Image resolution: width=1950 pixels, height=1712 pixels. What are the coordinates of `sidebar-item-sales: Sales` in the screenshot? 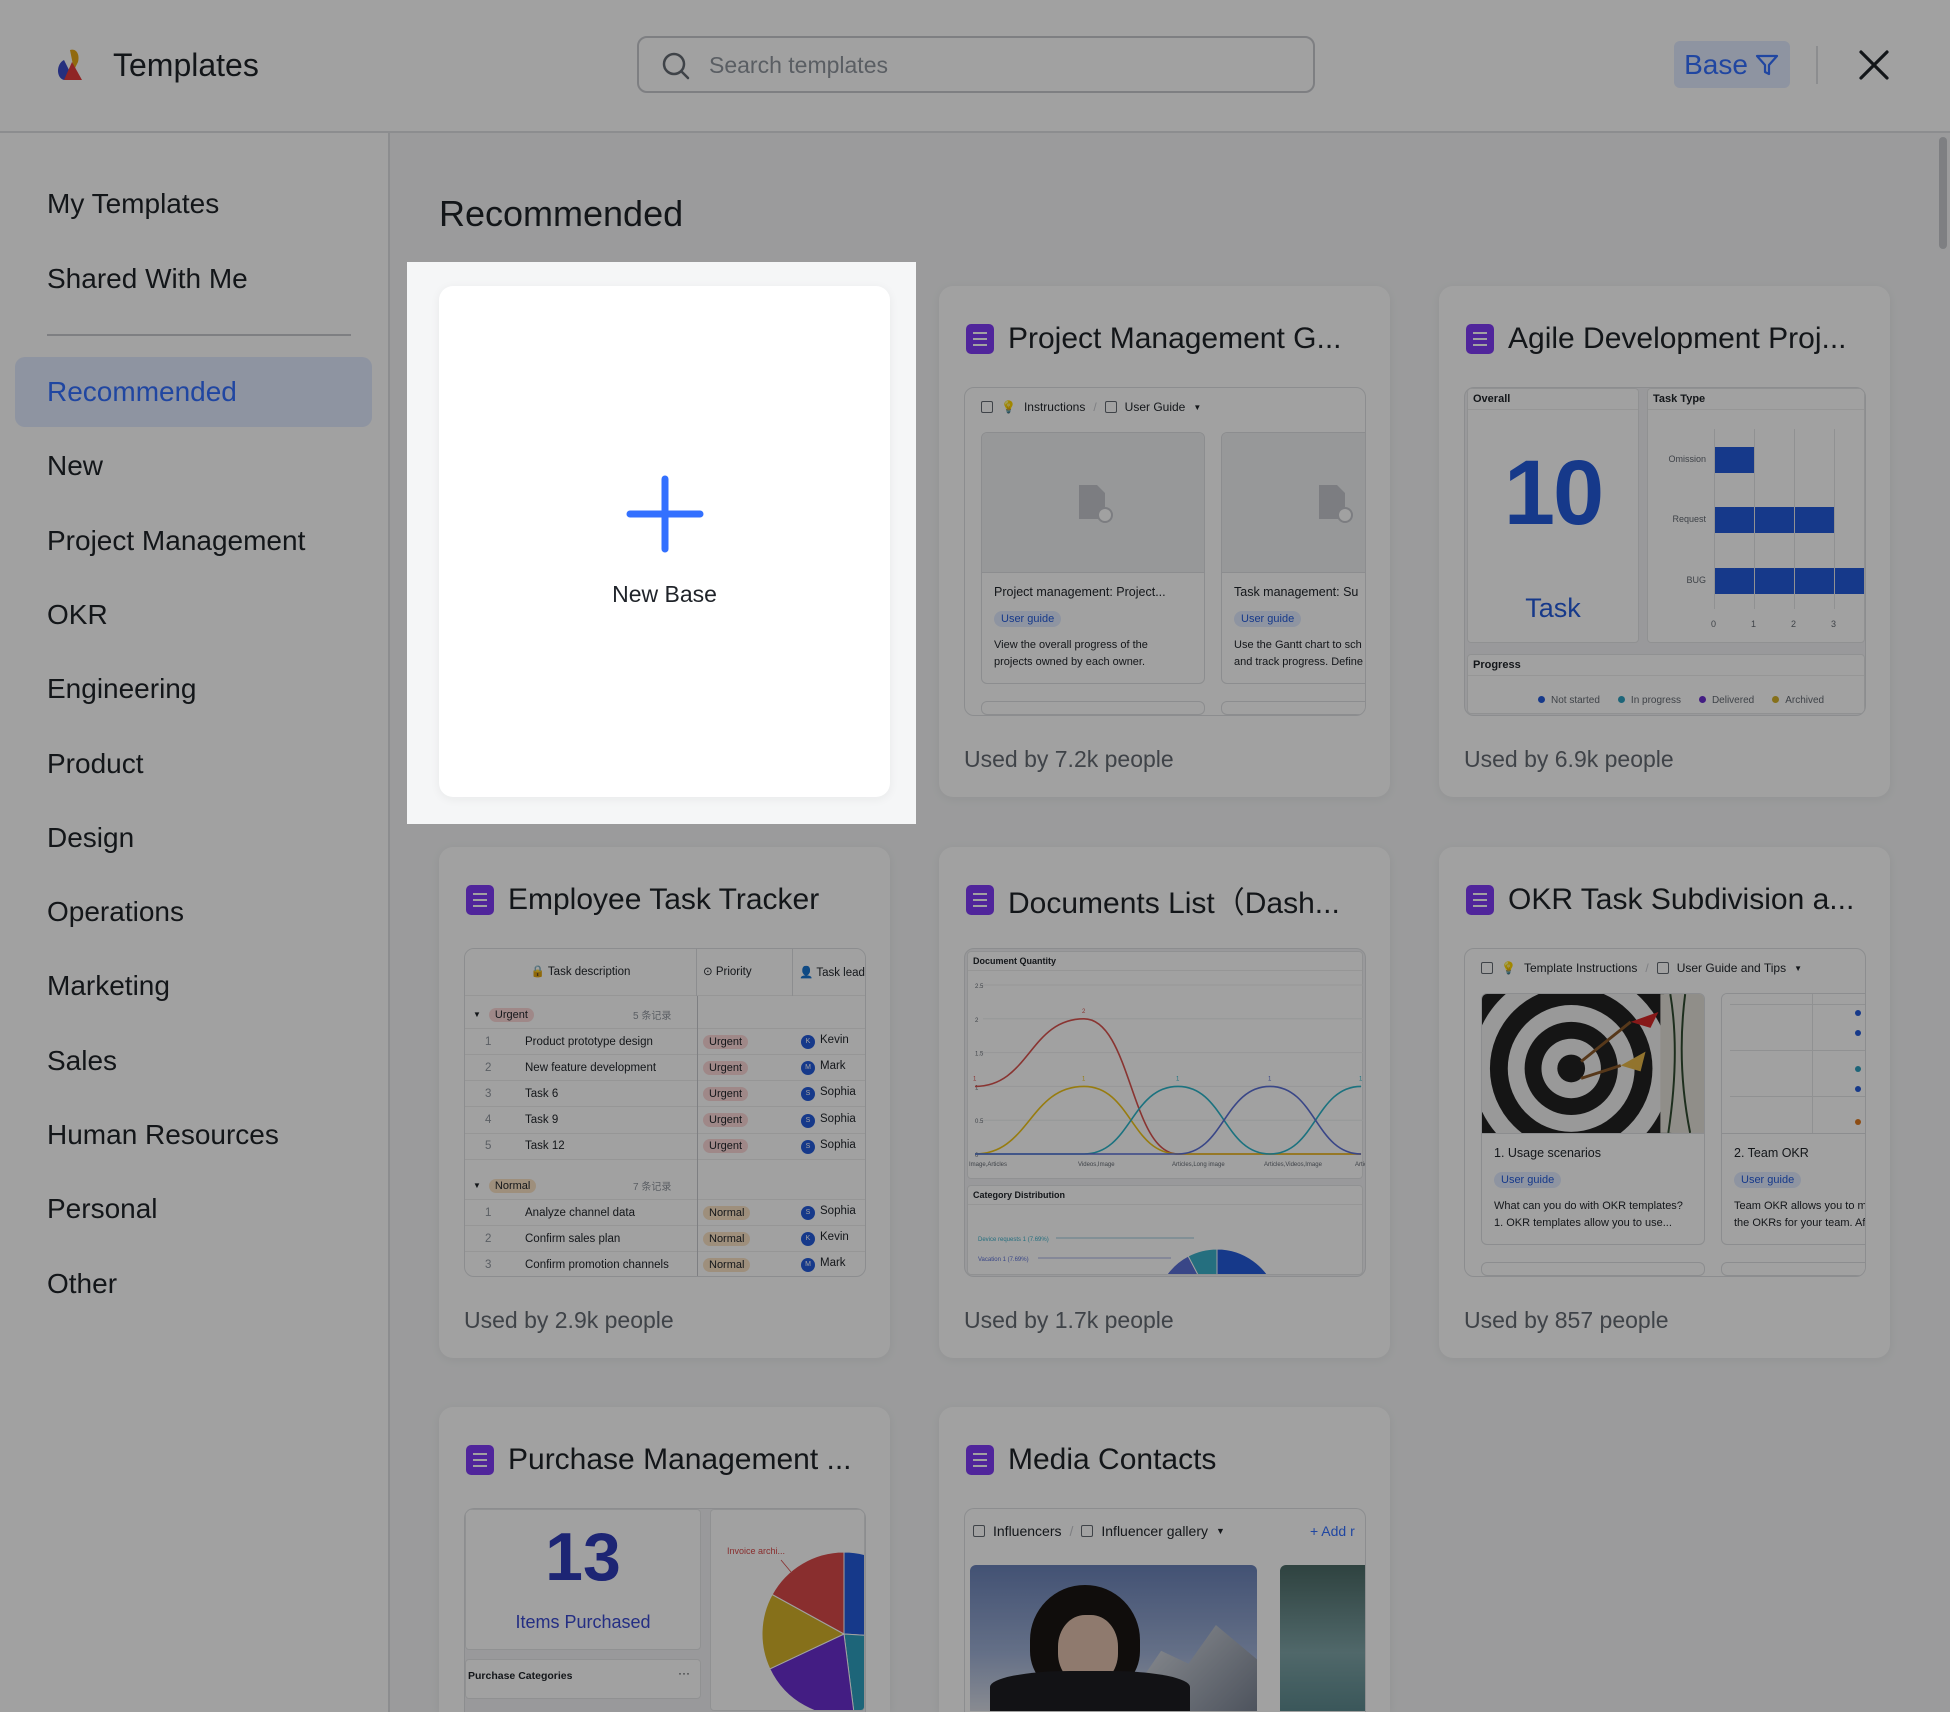 It's located at (82, 1060).